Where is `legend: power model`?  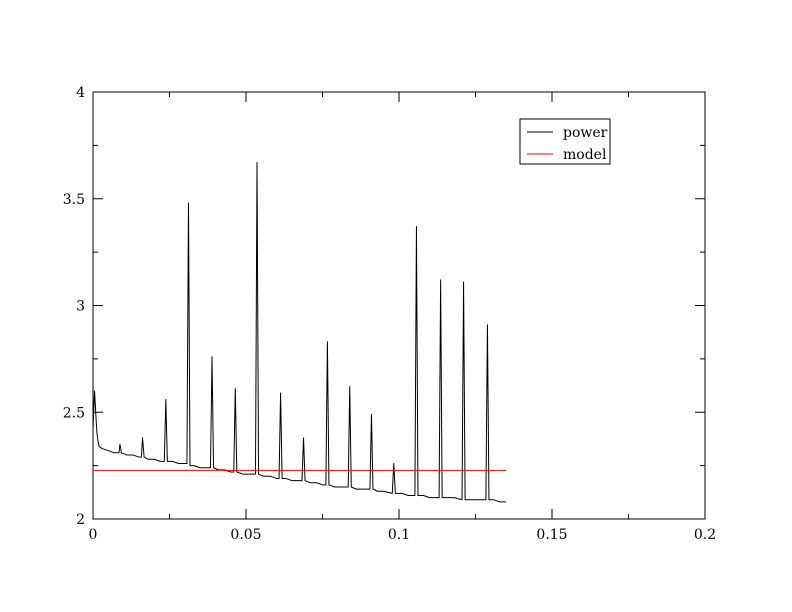 legend: power model is located at coordinates (565, 141).